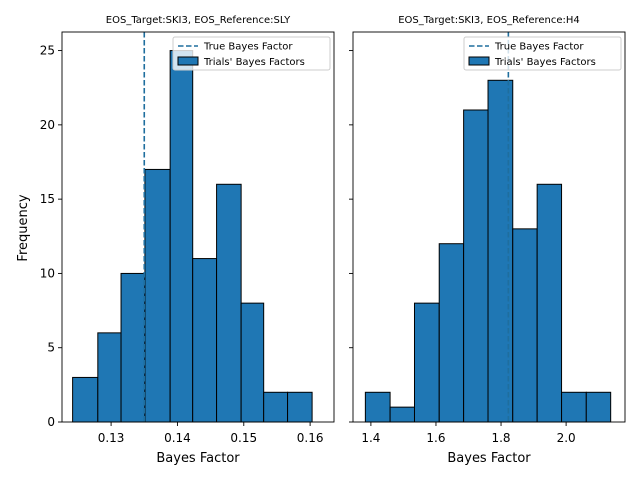  Describe the element at coordinates (47, 125) in the screenshot. I see `y-tick-label: 20` at that location.